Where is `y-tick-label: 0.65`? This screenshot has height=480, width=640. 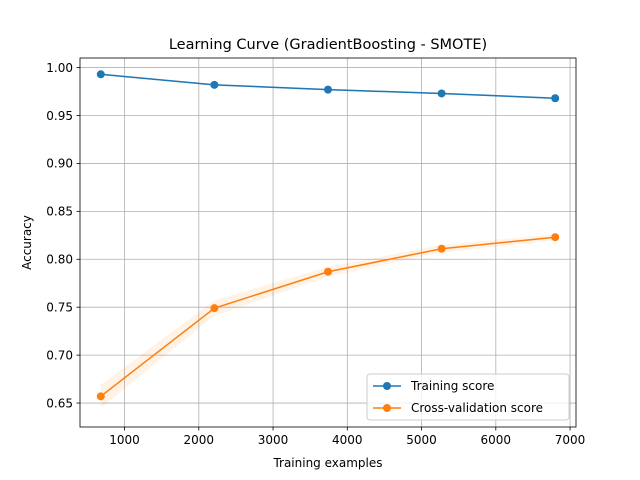 y-tick-label: 0.65 is located at coordinates (59, 403).